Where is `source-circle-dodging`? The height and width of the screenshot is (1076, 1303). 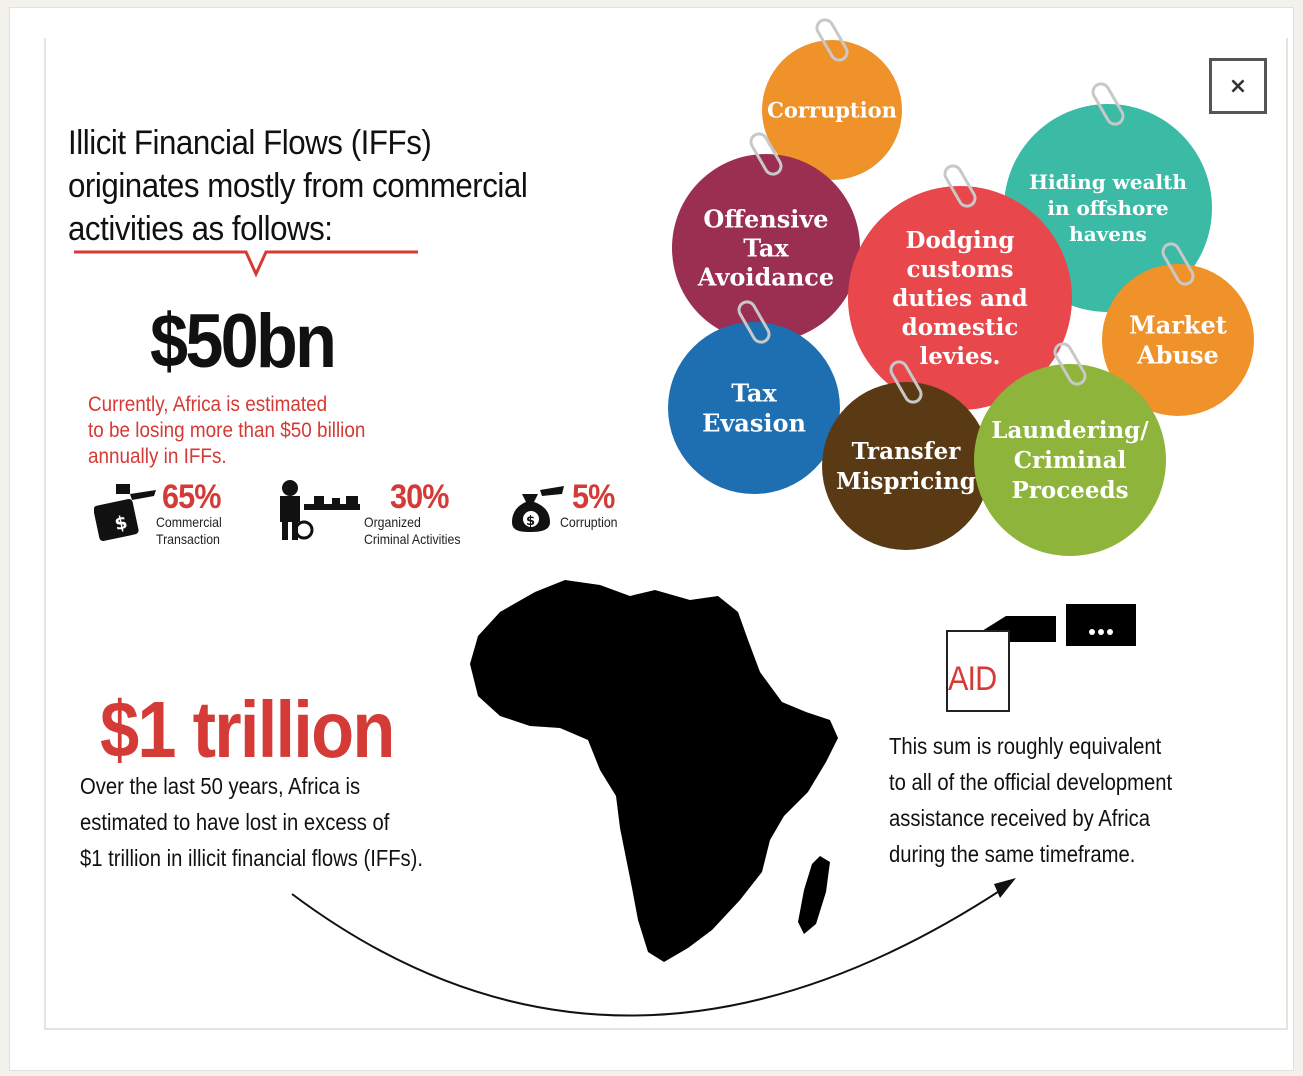 source-circle-dodging is located at coordinates (960, 298).